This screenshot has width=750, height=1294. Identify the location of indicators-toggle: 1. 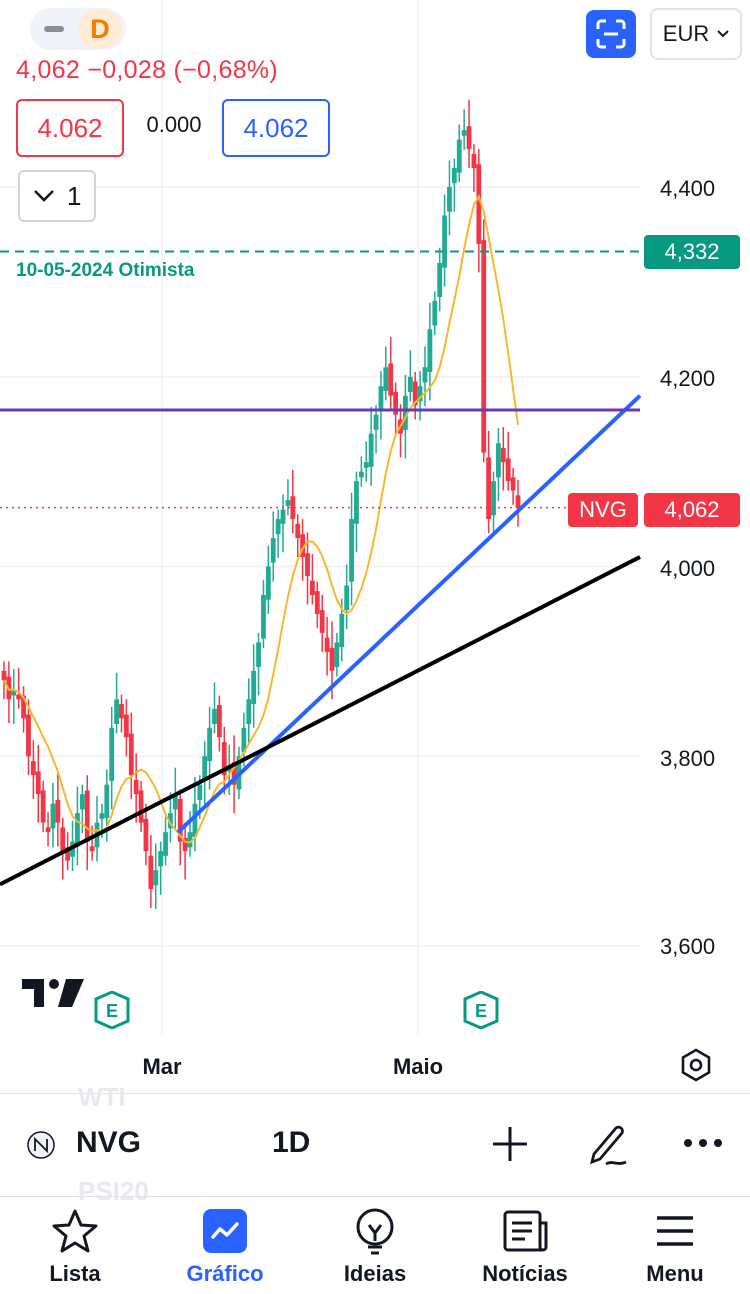
(57, 196).